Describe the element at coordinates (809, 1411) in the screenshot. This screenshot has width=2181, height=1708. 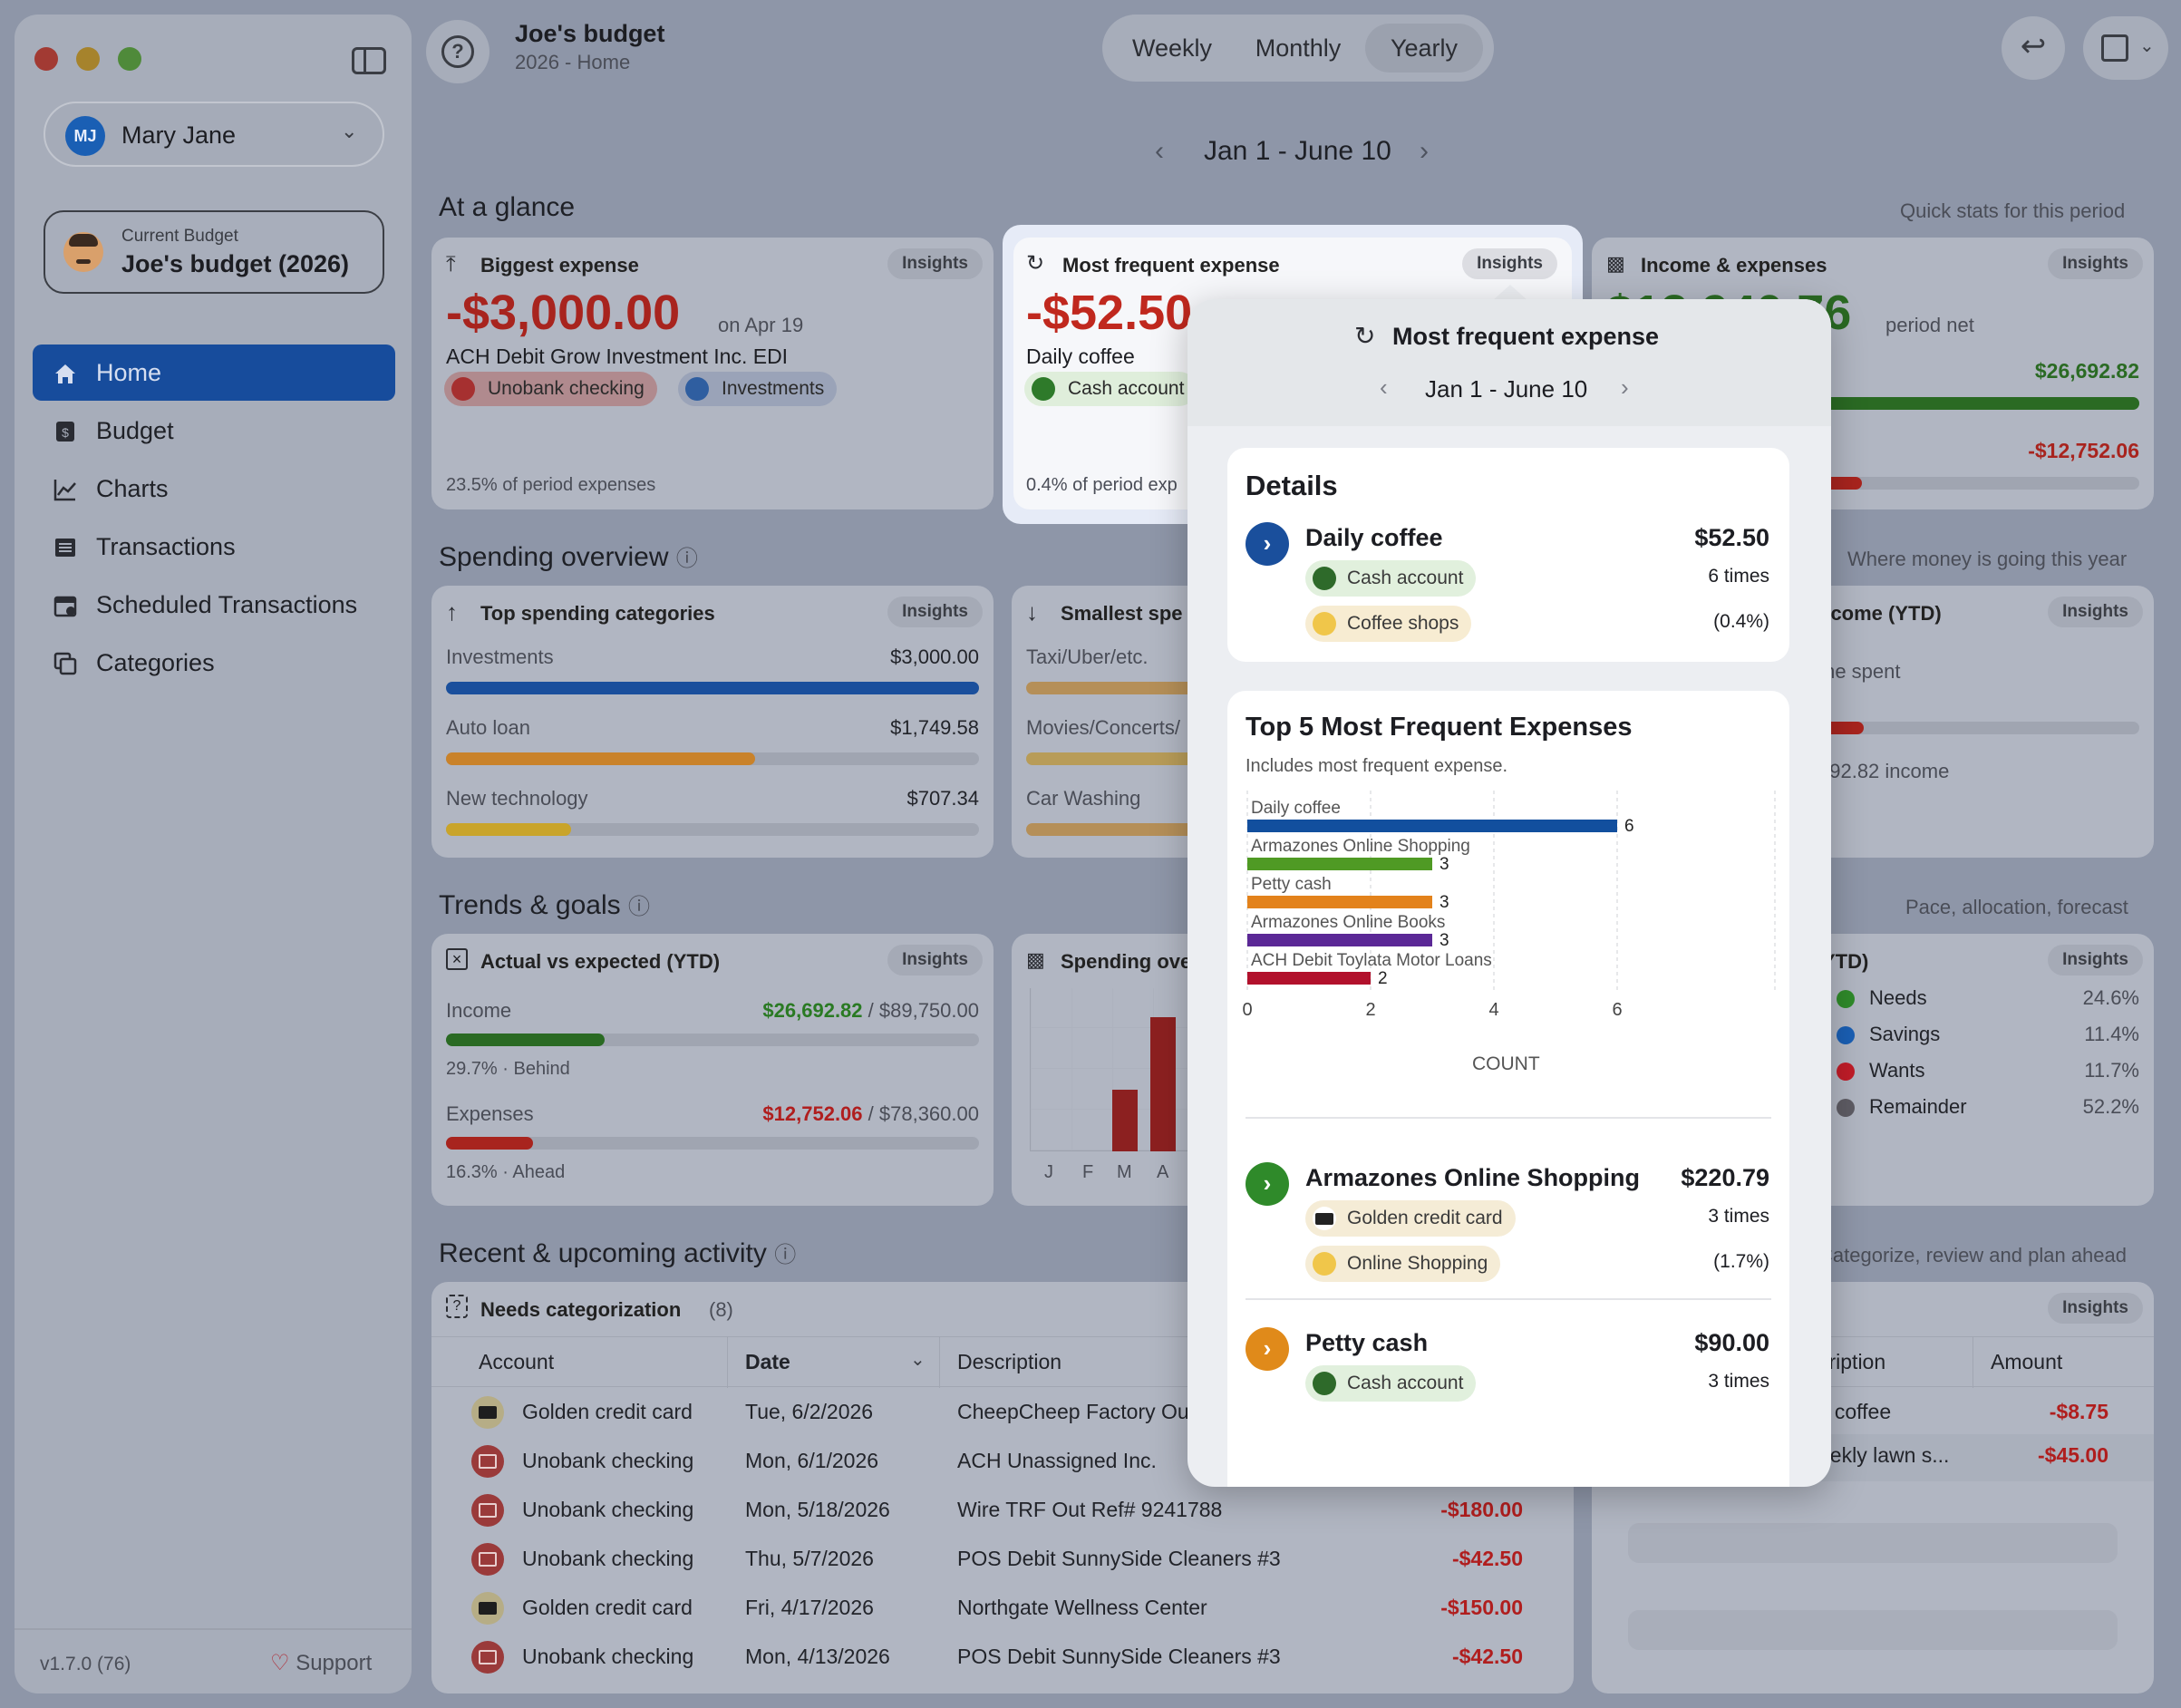
I see `date-cell: Tue, 6/2/2026` at that location.